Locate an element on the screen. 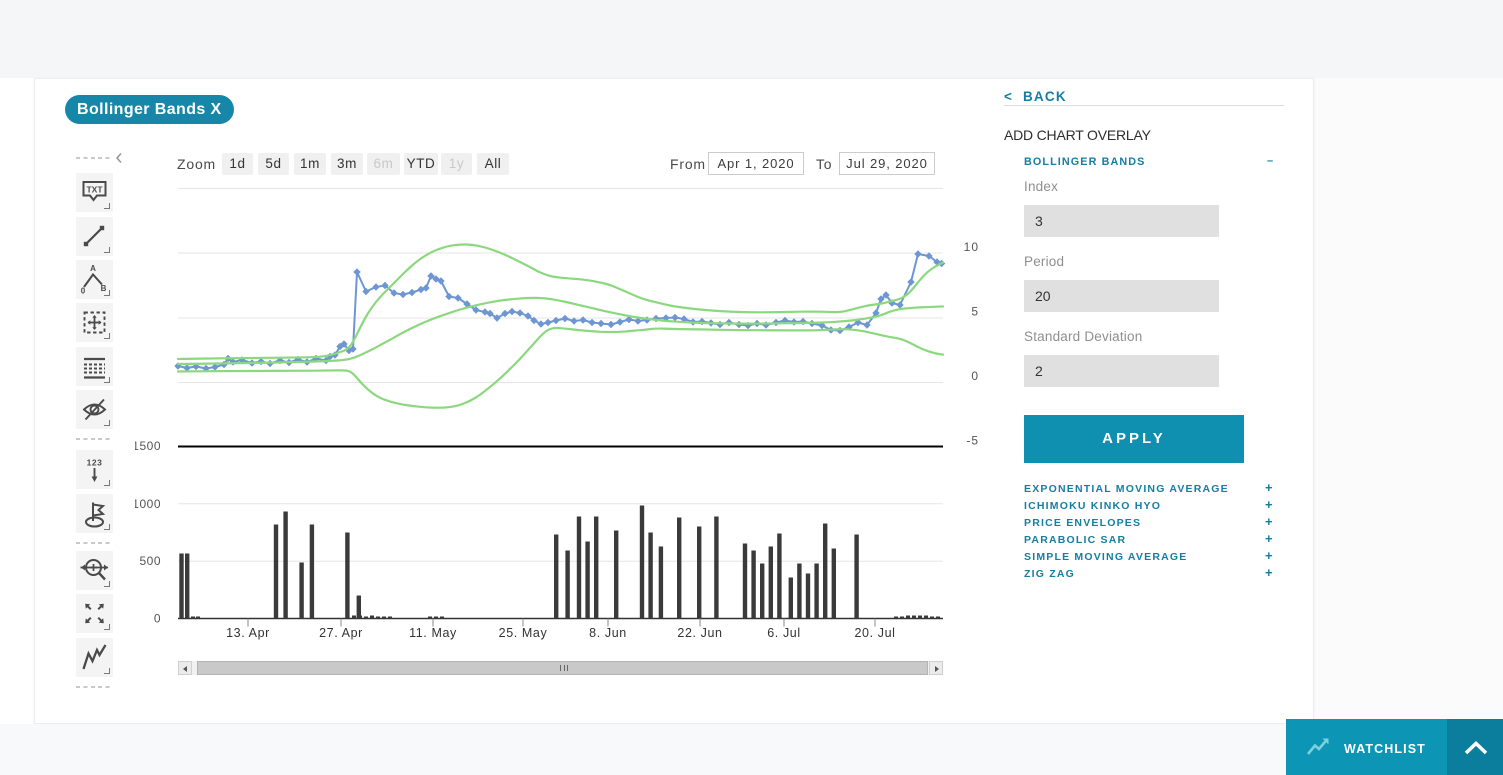 This screenshot has width=1503, height=775. svg-text: 25. May is located at coordinates (523, 633).